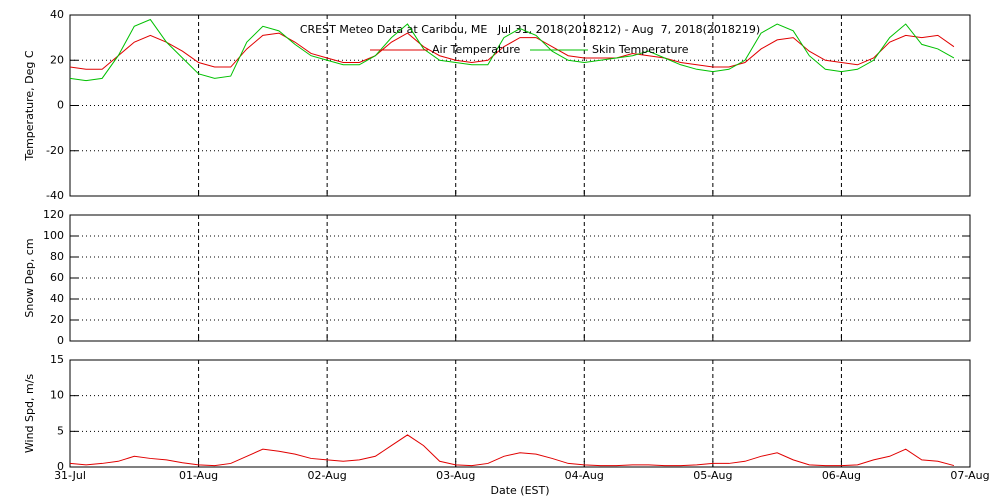 Image resolution: width=1000 pixels, height=500 pixels. Describe the element at coordinates (198, 475) in the screenshot. I see `x-tick-label: 01-Aug` at that location.